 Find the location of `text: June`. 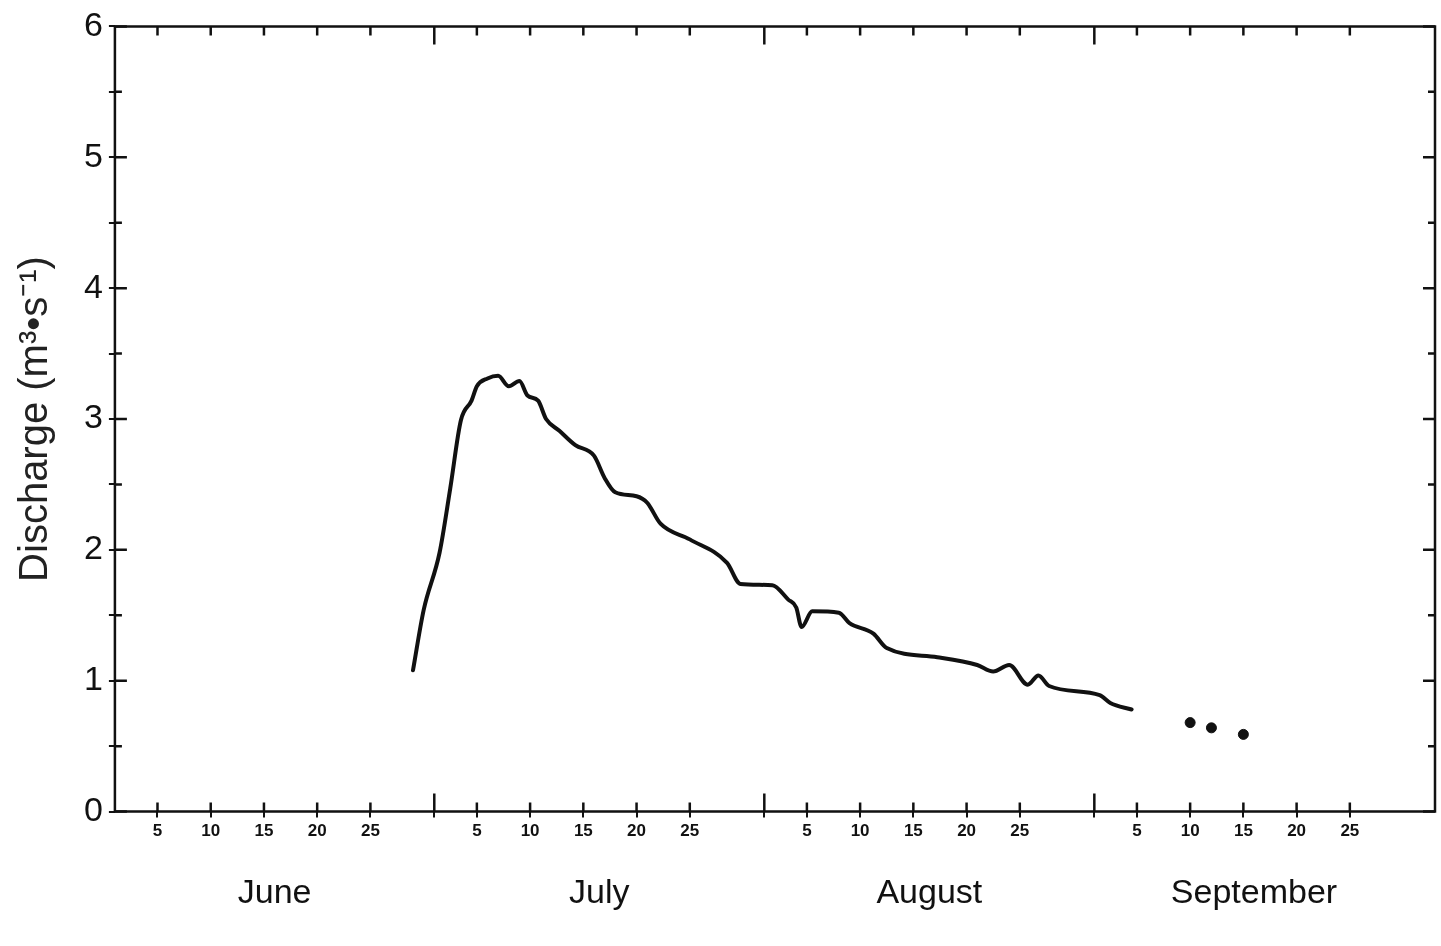

text: June is located at coordinates (274, 890).